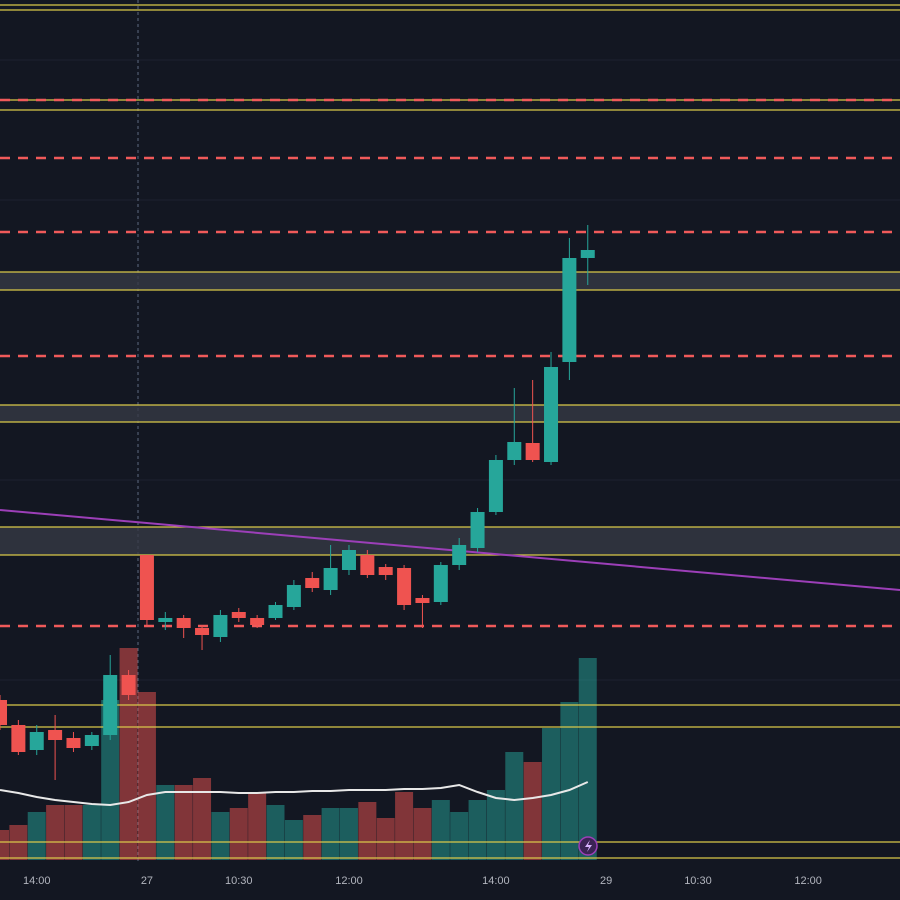 Image resolution: width=900 pixels, height=900 pixels. What do you see at coordinates (450, 881) in the screenshot?
I see `x-axis-band` at bounding box center [450, 881].